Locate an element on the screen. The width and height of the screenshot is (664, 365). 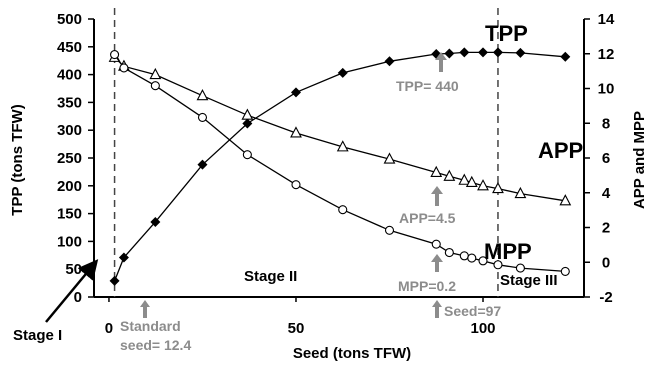
y-right-tick-label: 0 is located at coordinates (606, 262).